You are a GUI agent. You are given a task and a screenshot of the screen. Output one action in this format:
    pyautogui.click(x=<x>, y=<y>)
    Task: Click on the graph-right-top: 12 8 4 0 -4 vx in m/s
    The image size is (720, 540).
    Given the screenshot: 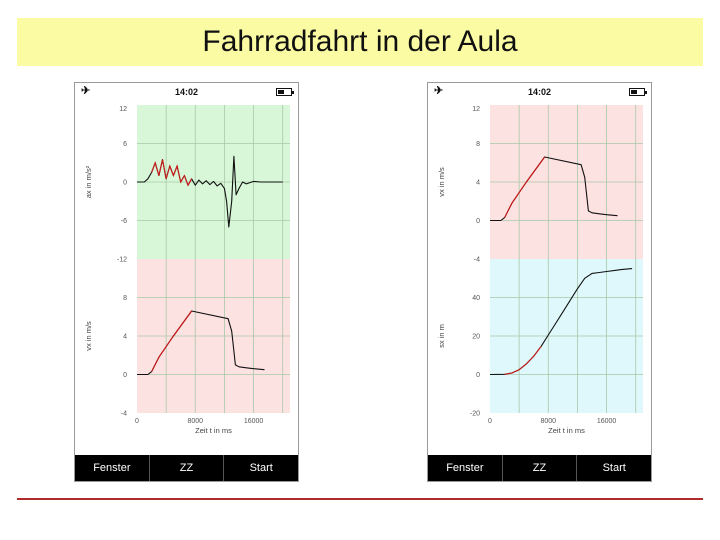 What is the action you would take?
    pyautogui.click(x=540, y=184)
    